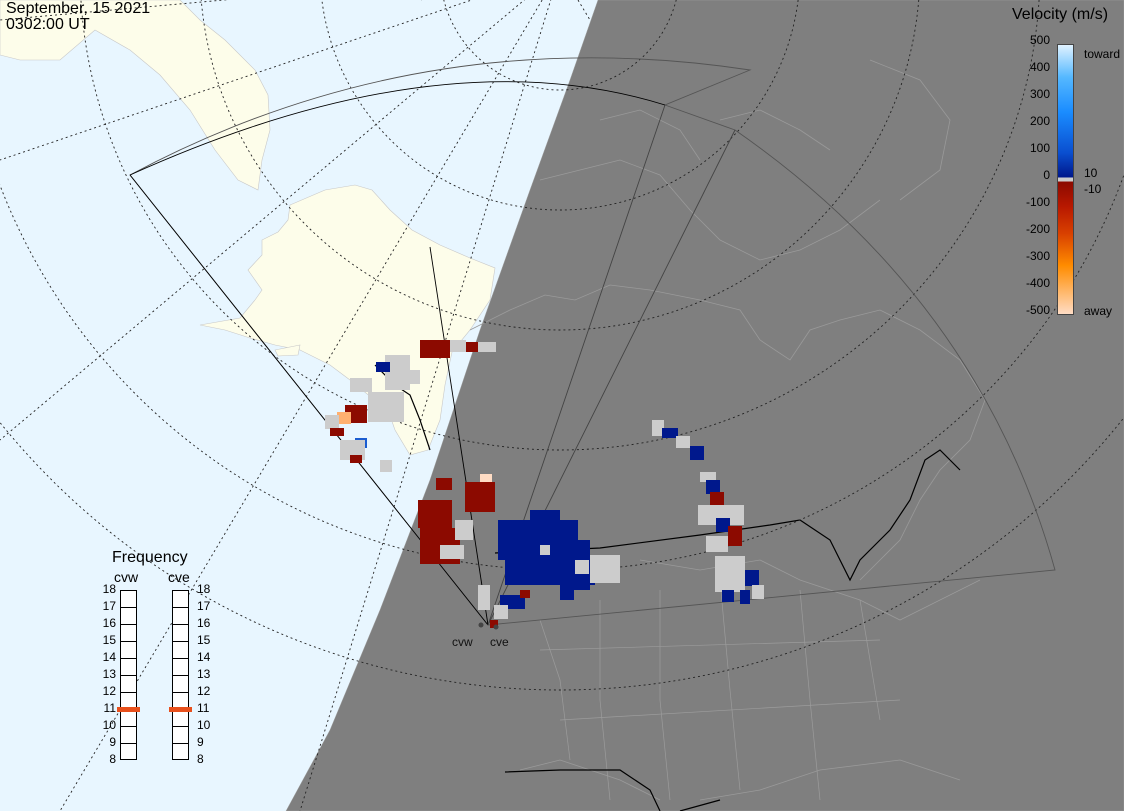 This screenshot has height=811, width=1124. What do you see at coordinates (1091, 173) in the screenshot?
I see `inner-label-positive: 10` at bounding box center [1091, 173].